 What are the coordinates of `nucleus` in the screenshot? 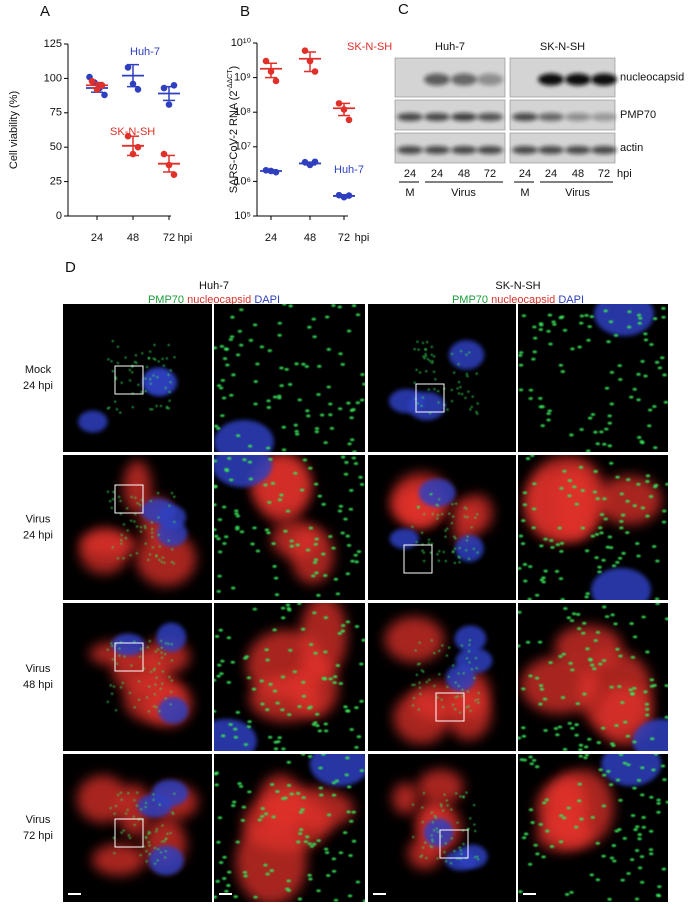 It's located at (460, 678).